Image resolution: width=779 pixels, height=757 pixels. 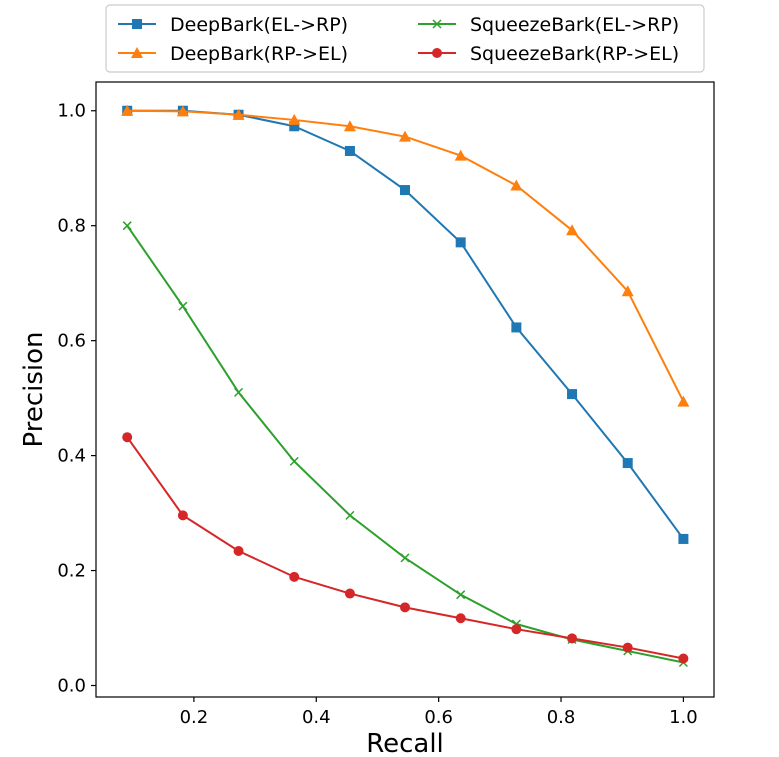 I want to click on legend-item: SqueezeBark(RP->EL), so click(x=548, y=54).